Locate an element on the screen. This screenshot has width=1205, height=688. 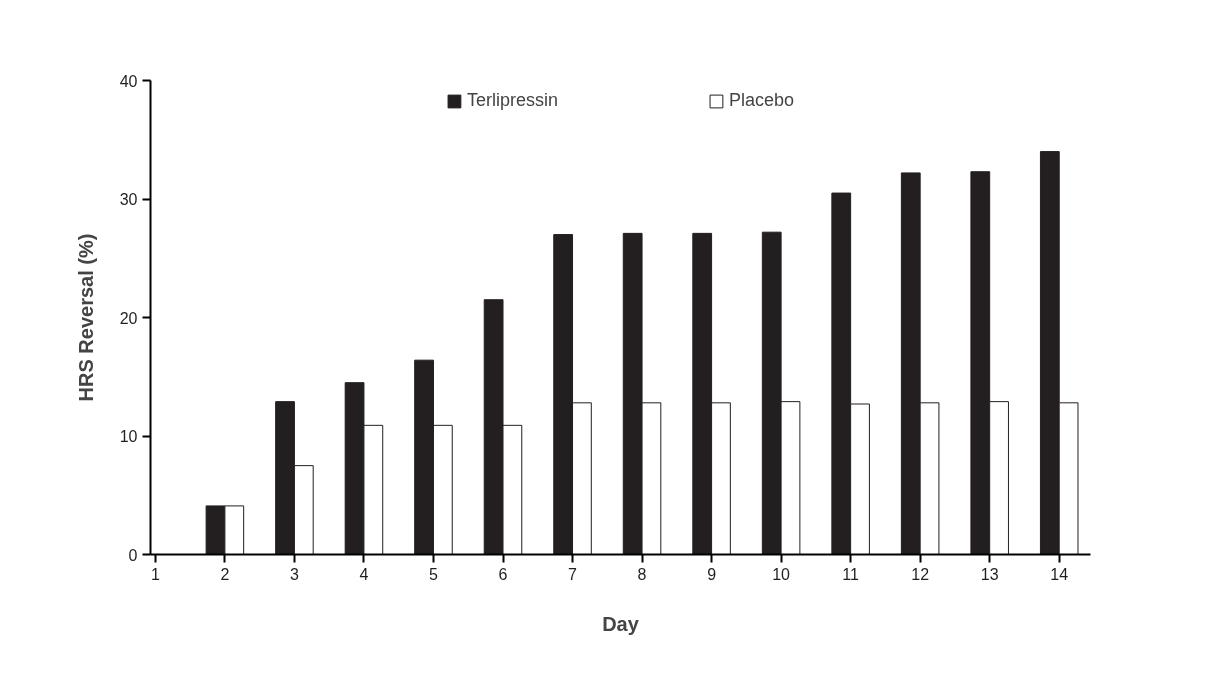
x-tick-label: 9 is located at coordinates (712, 574).